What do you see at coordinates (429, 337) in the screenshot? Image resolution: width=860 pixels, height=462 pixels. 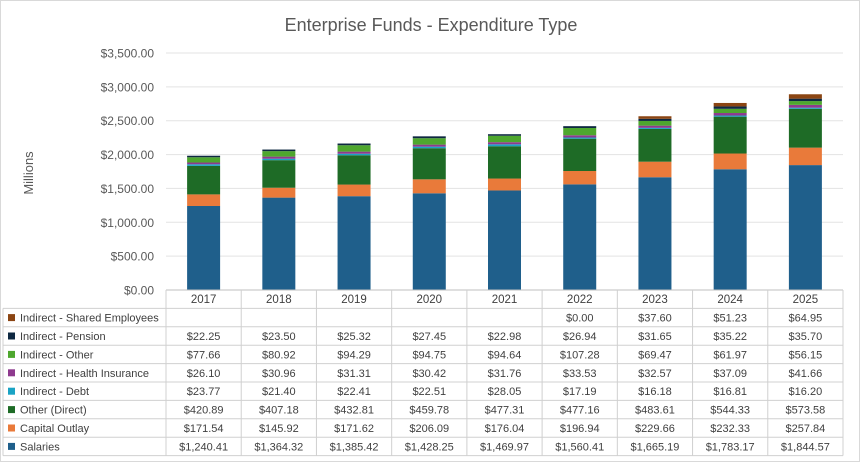 I see `data-label: $27.45` at bounding box center [429, 337].